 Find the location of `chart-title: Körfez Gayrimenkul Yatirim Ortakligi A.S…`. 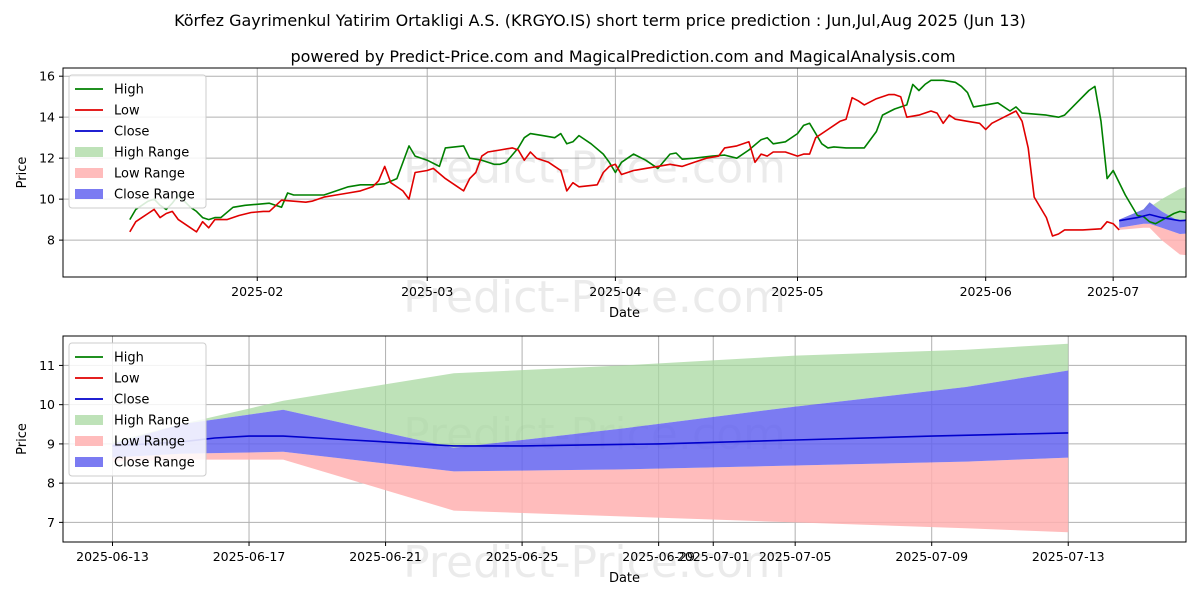

chart-title: Körfez Gayrimenkul Yatirim Ortakligi A.S… is located at coordinates (600, 20).